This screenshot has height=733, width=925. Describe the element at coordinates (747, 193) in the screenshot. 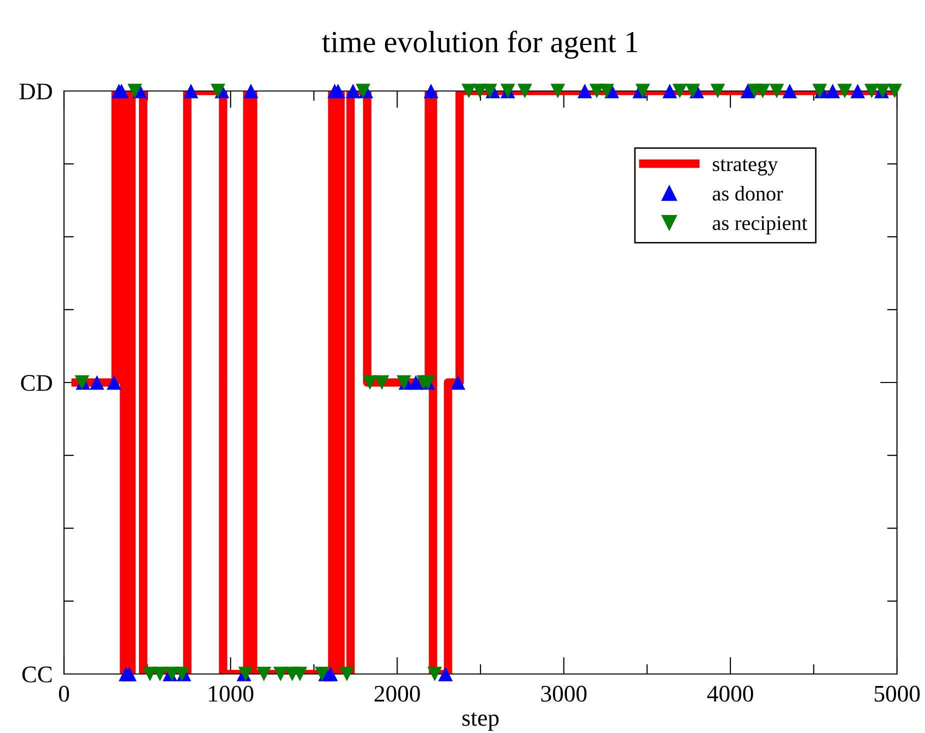

I see `legend-label: as donor` at that location.